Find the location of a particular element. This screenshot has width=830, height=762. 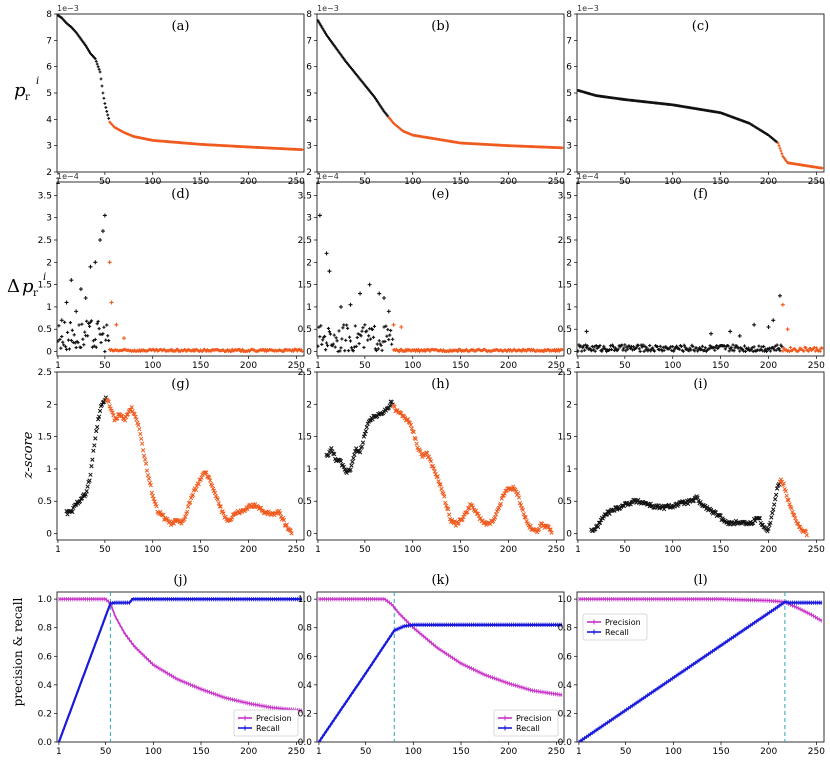

y-tick-label: 0.5 is located at coordinates (565, 502).